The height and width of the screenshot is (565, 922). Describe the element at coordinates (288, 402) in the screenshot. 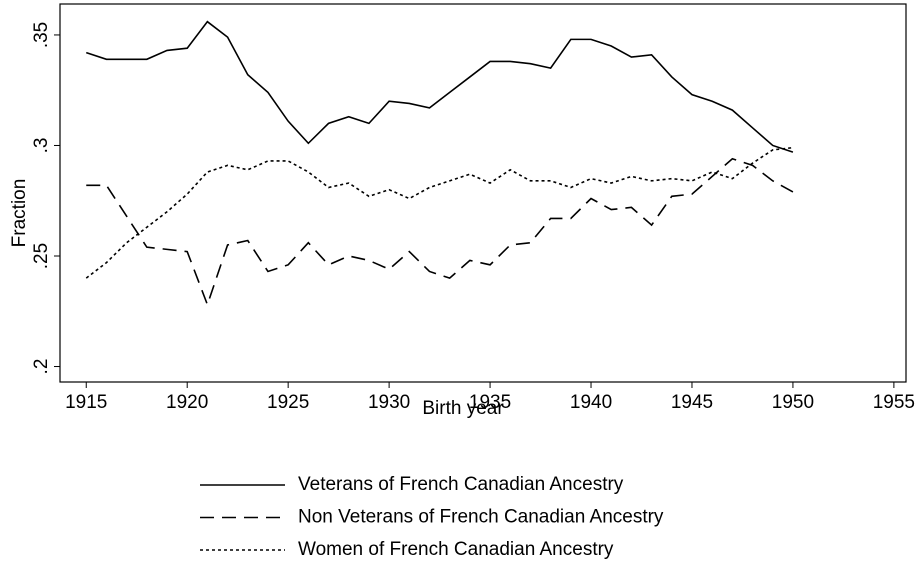

I see `x-tick-label: 1925` at that location.